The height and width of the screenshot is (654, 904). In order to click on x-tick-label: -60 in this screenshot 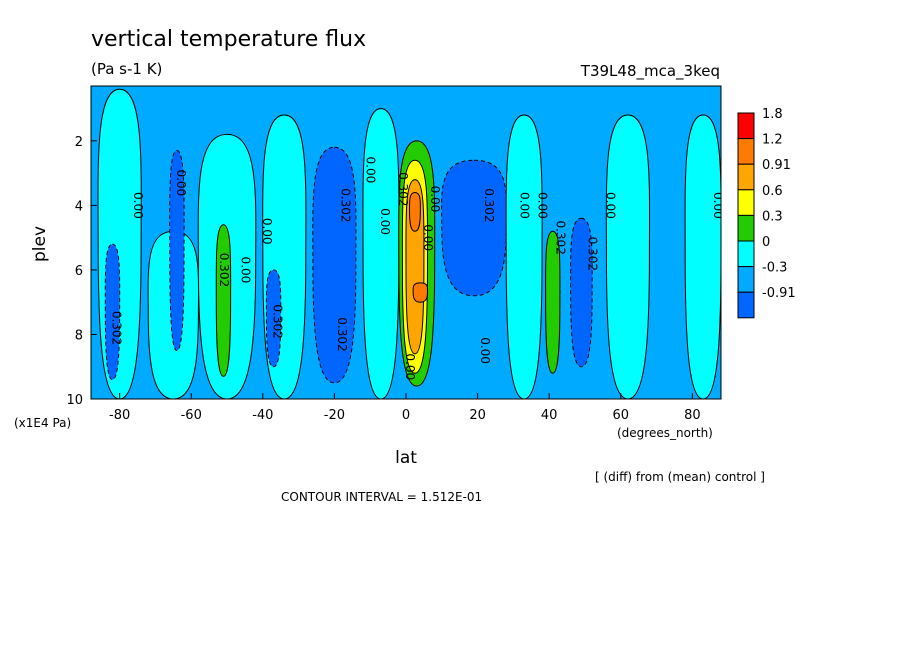, I will do `click(191, 415)`.